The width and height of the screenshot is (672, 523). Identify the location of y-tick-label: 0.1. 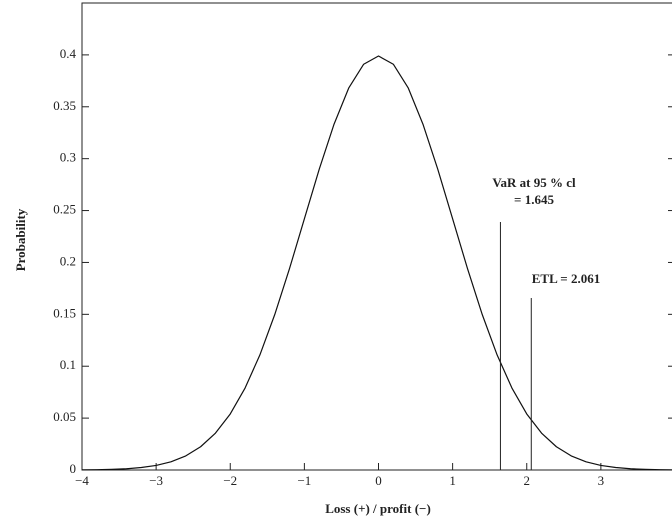
(68, 364).